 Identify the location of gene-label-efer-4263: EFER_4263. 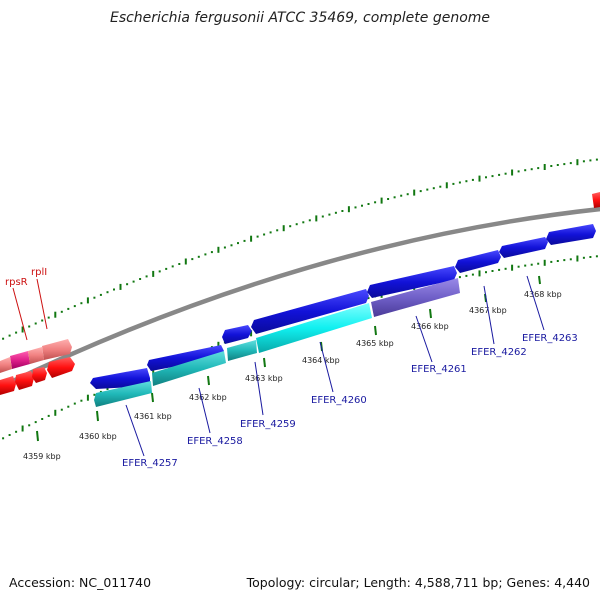
(550, 338).